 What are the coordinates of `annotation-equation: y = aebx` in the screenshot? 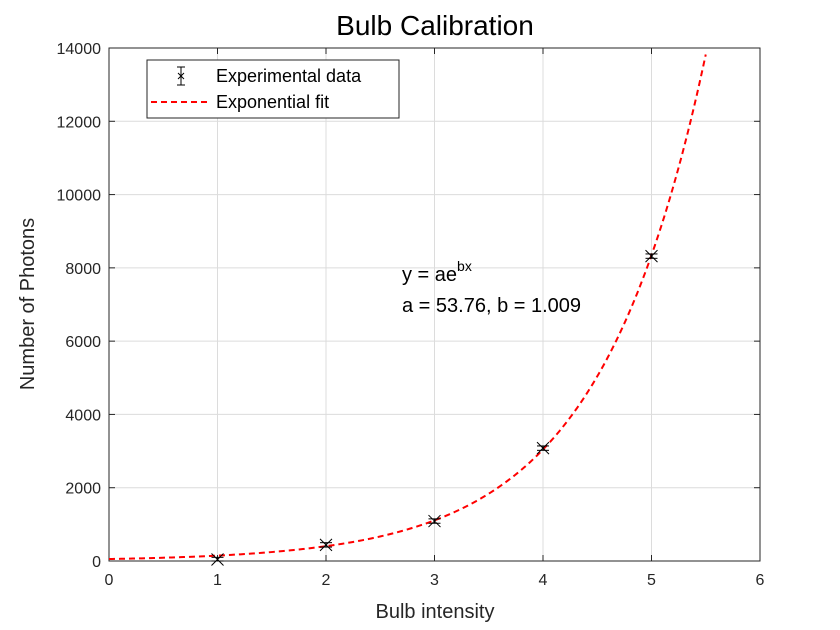 It's located at (437, 272).